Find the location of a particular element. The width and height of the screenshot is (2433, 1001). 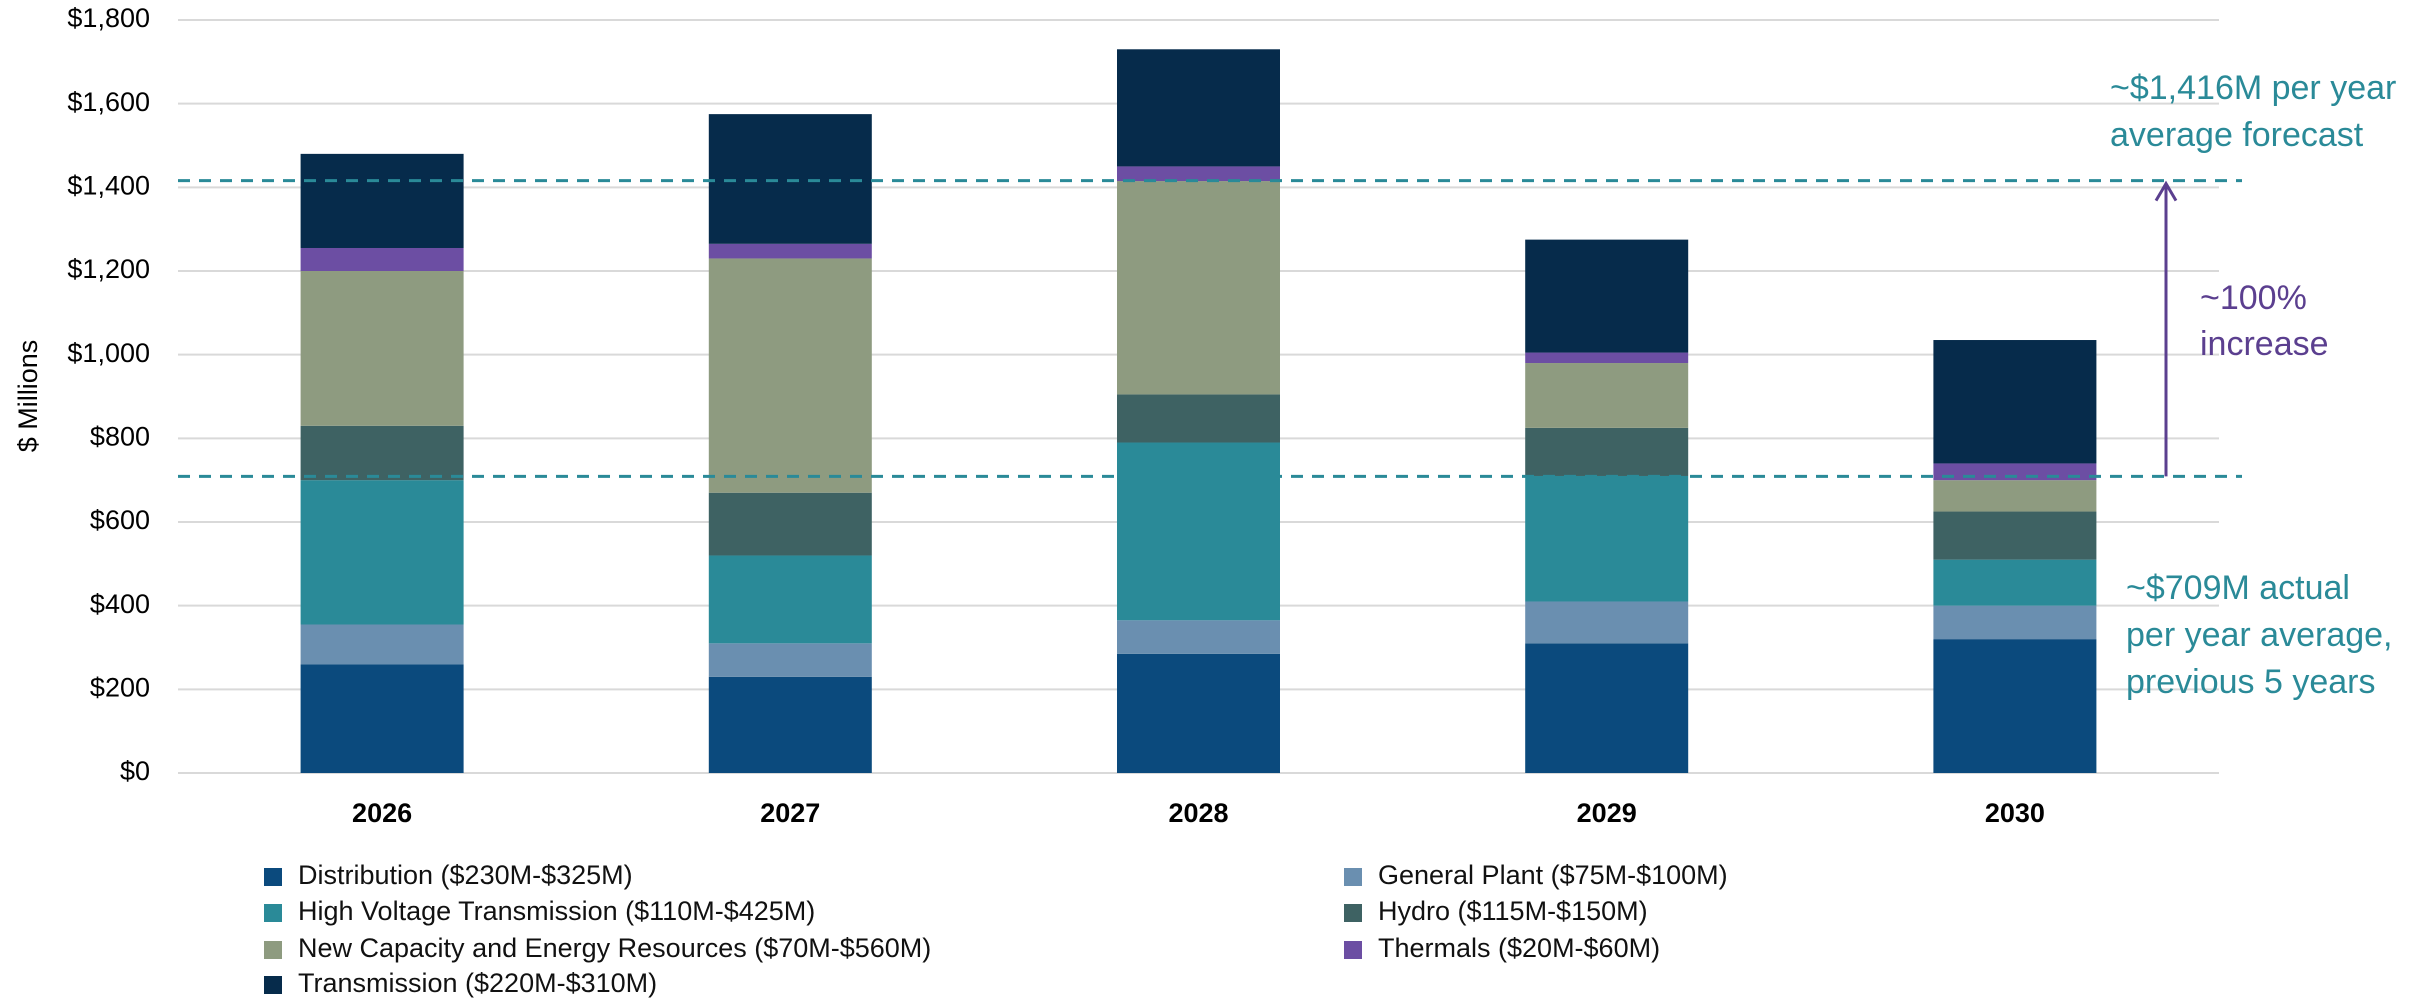

y-tick-label: $1,800 is located at coordinates (108, 18).